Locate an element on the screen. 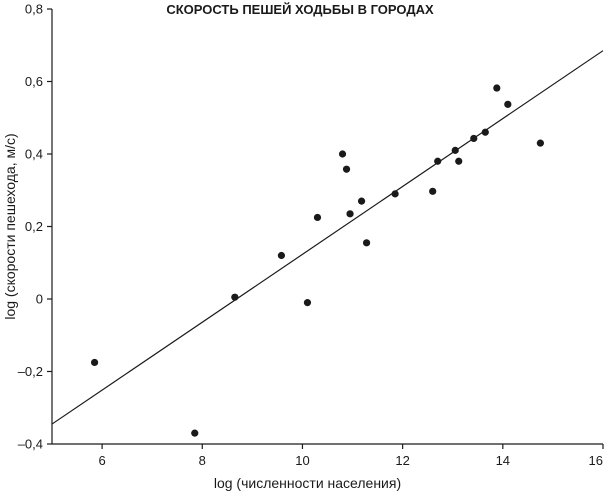 The height and width of the screenshot is (492, 611). x-tick-label: 16 is located at coordinates (596, 460).